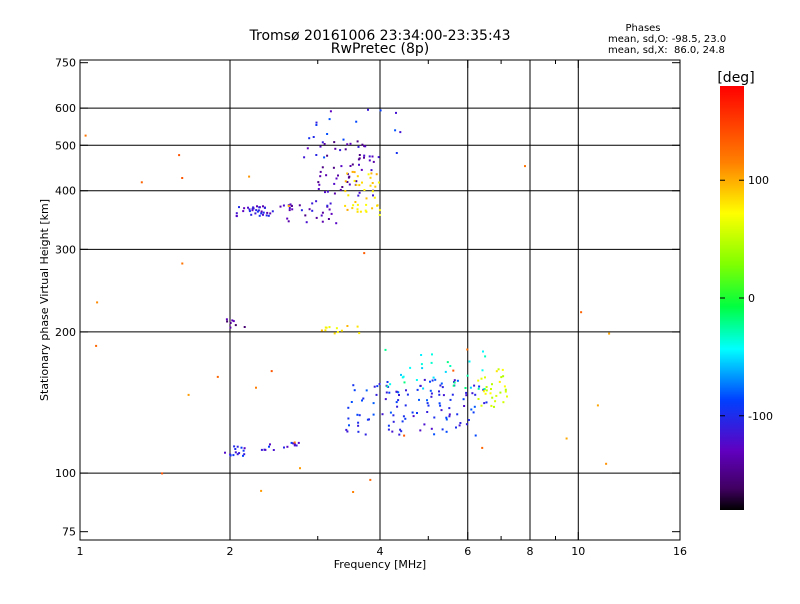 The image size is (800, 604). Describe the element at coordinates (746, 298) in the screenshot. I see `colorbar-ticks: 100 0 -100` at that location.